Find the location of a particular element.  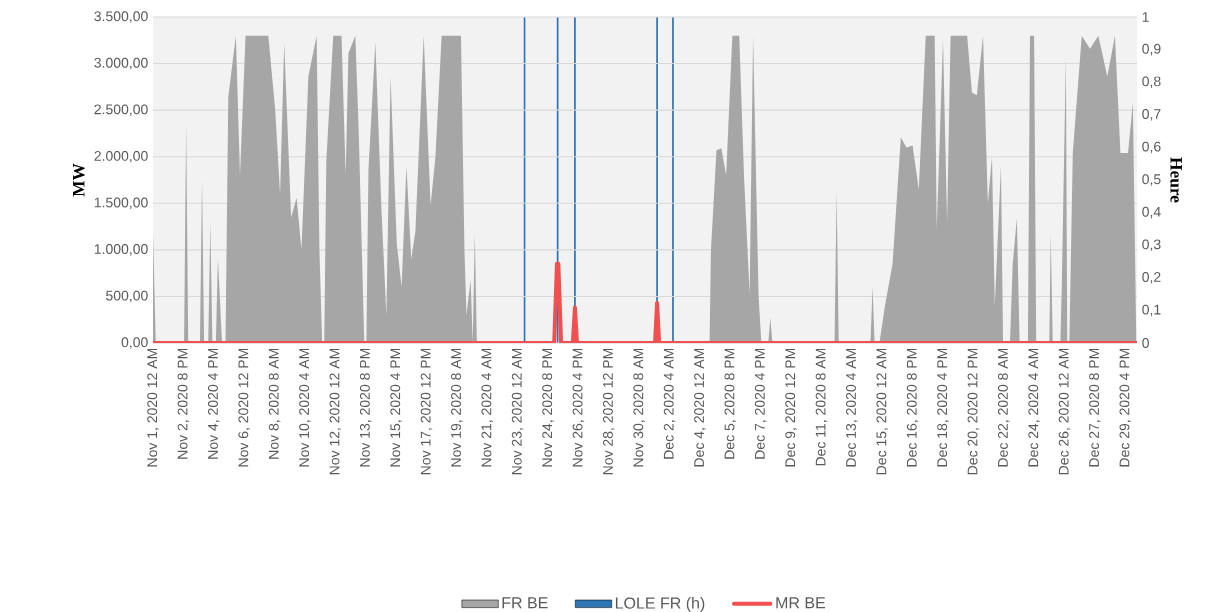

x-tick-label: Nov 13, 2020 8 PM is located at coordinates (365, 407).